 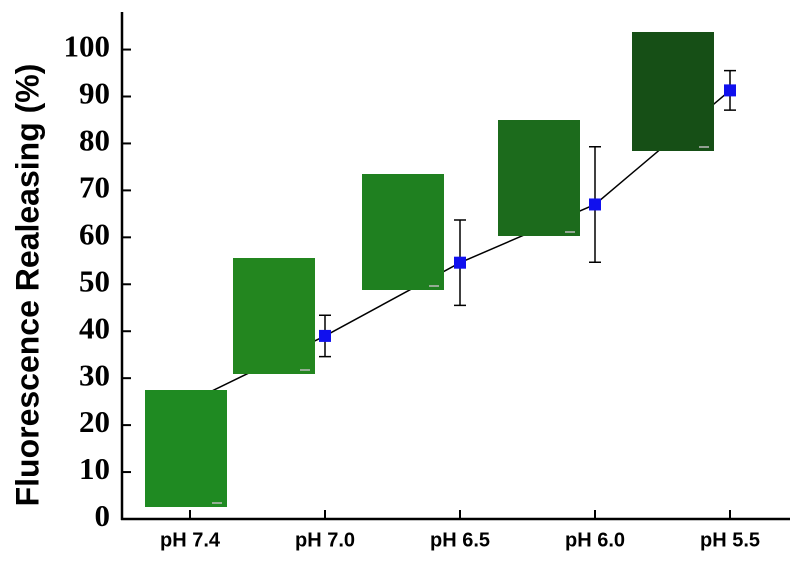 I want to click on y-tick-label: 70, so click(x=94, y=186).